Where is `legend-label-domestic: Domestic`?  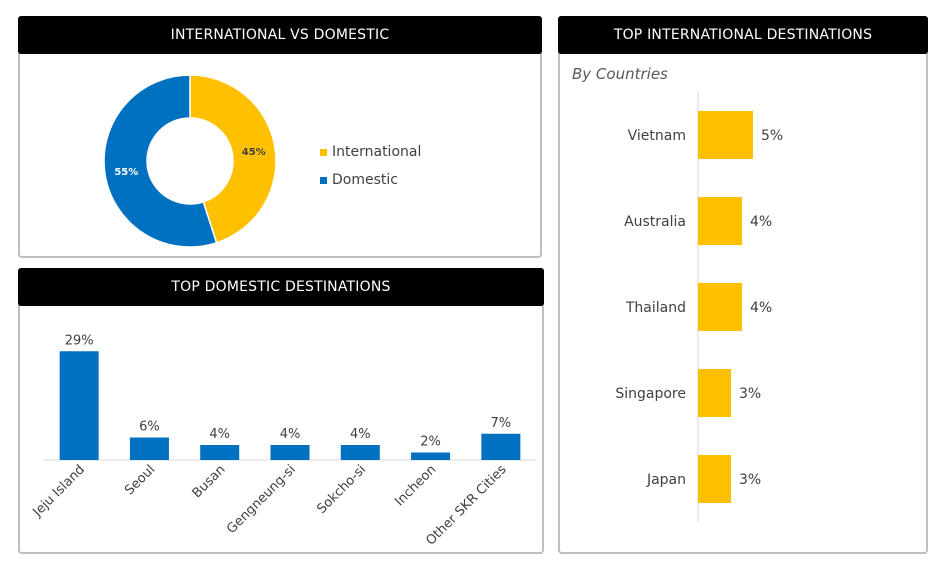
legend-label-domestic: Domestic is located at coordinates (365, 180).